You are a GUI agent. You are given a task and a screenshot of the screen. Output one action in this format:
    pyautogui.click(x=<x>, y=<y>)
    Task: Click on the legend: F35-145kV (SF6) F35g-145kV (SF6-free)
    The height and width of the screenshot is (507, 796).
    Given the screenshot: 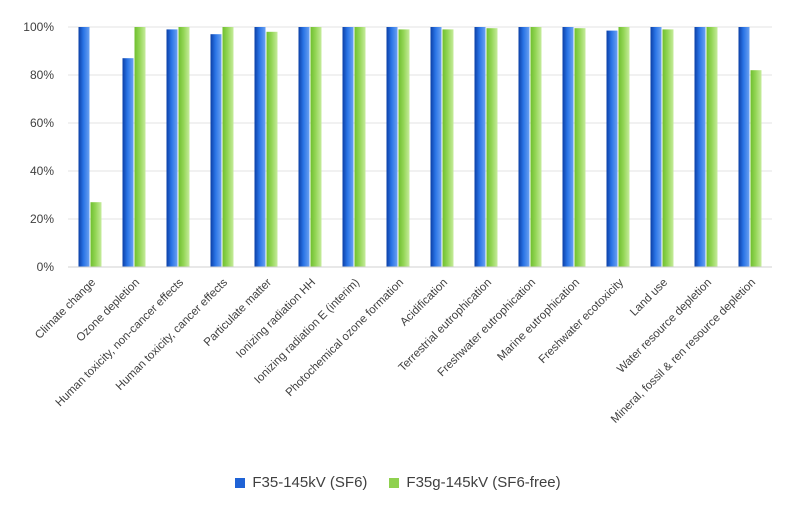 What is the action you would take?
    pyautogui.click(x=398, y=482)
    